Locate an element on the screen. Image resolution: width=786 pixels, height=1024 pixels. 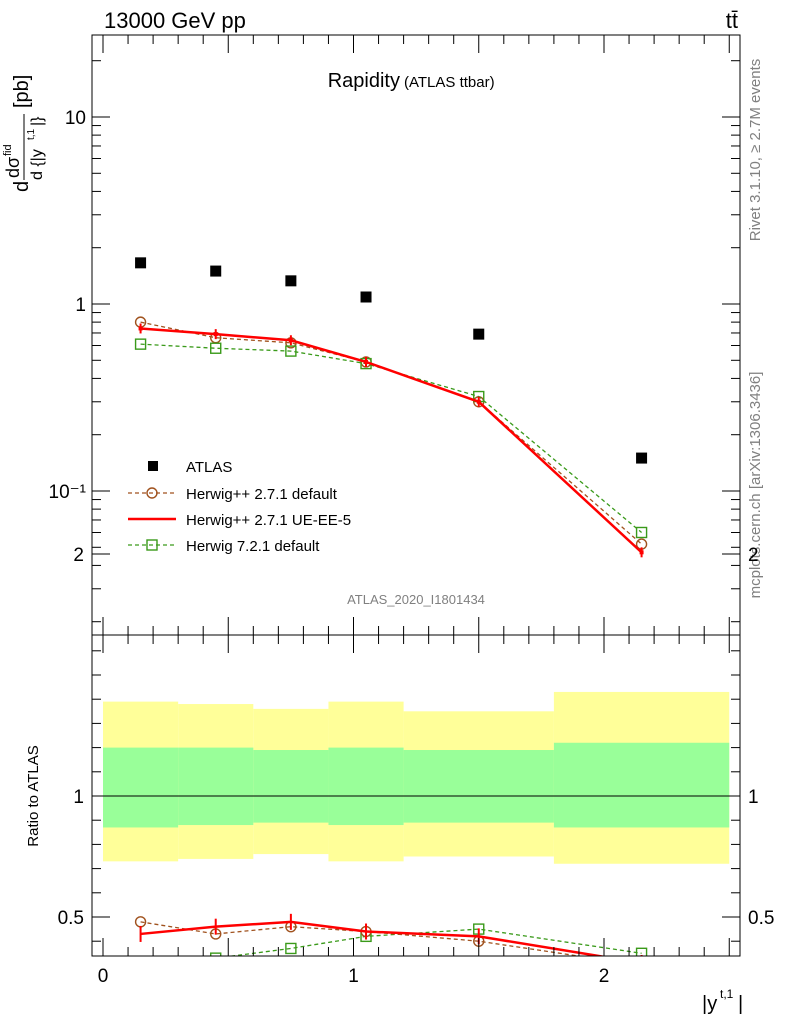
process-label: tt̄ is located at coordinates (732, 20).